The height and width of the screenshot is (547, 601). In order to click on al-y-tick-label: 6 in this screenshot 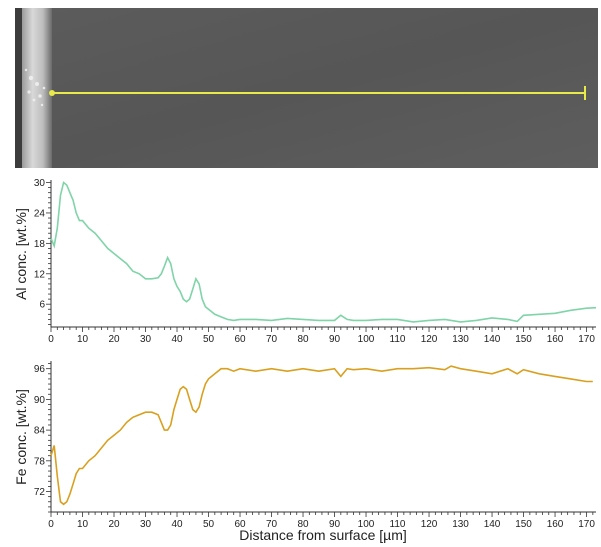, I will do `click(42, 305)`.